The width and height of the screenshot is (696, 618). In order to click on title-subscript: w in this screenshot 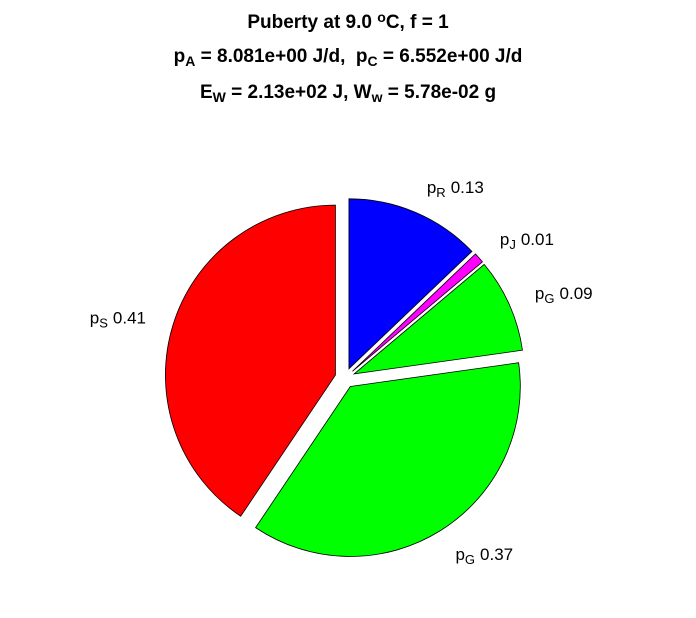, I will do `click(377, 97)`.